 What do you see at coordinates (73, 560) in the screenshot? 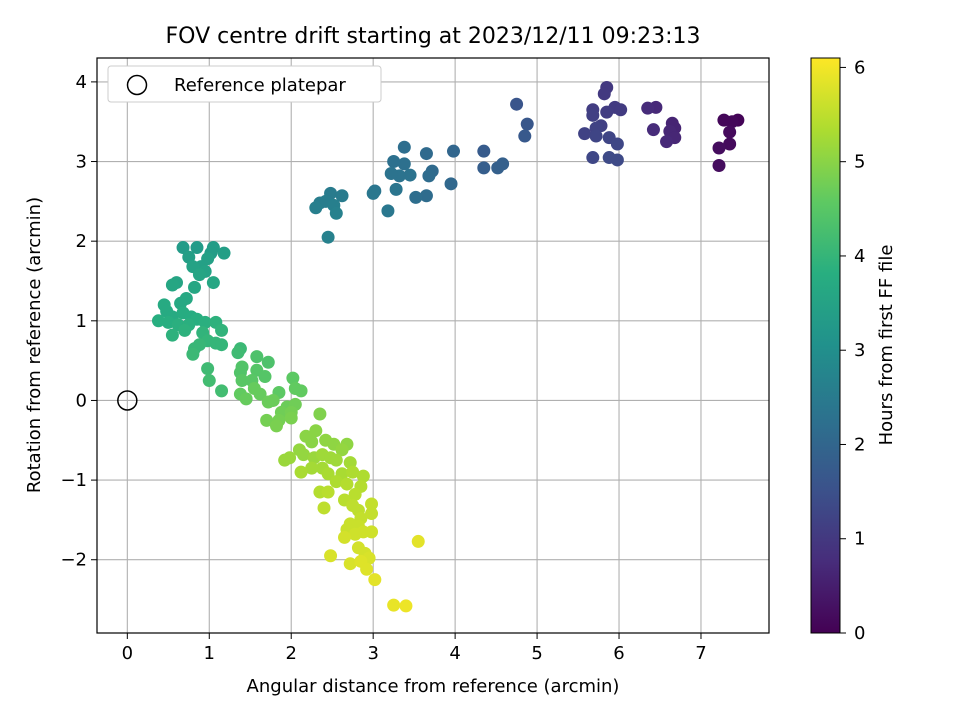
I see `y-tick-label: −2` at bounding box center [73, 560].